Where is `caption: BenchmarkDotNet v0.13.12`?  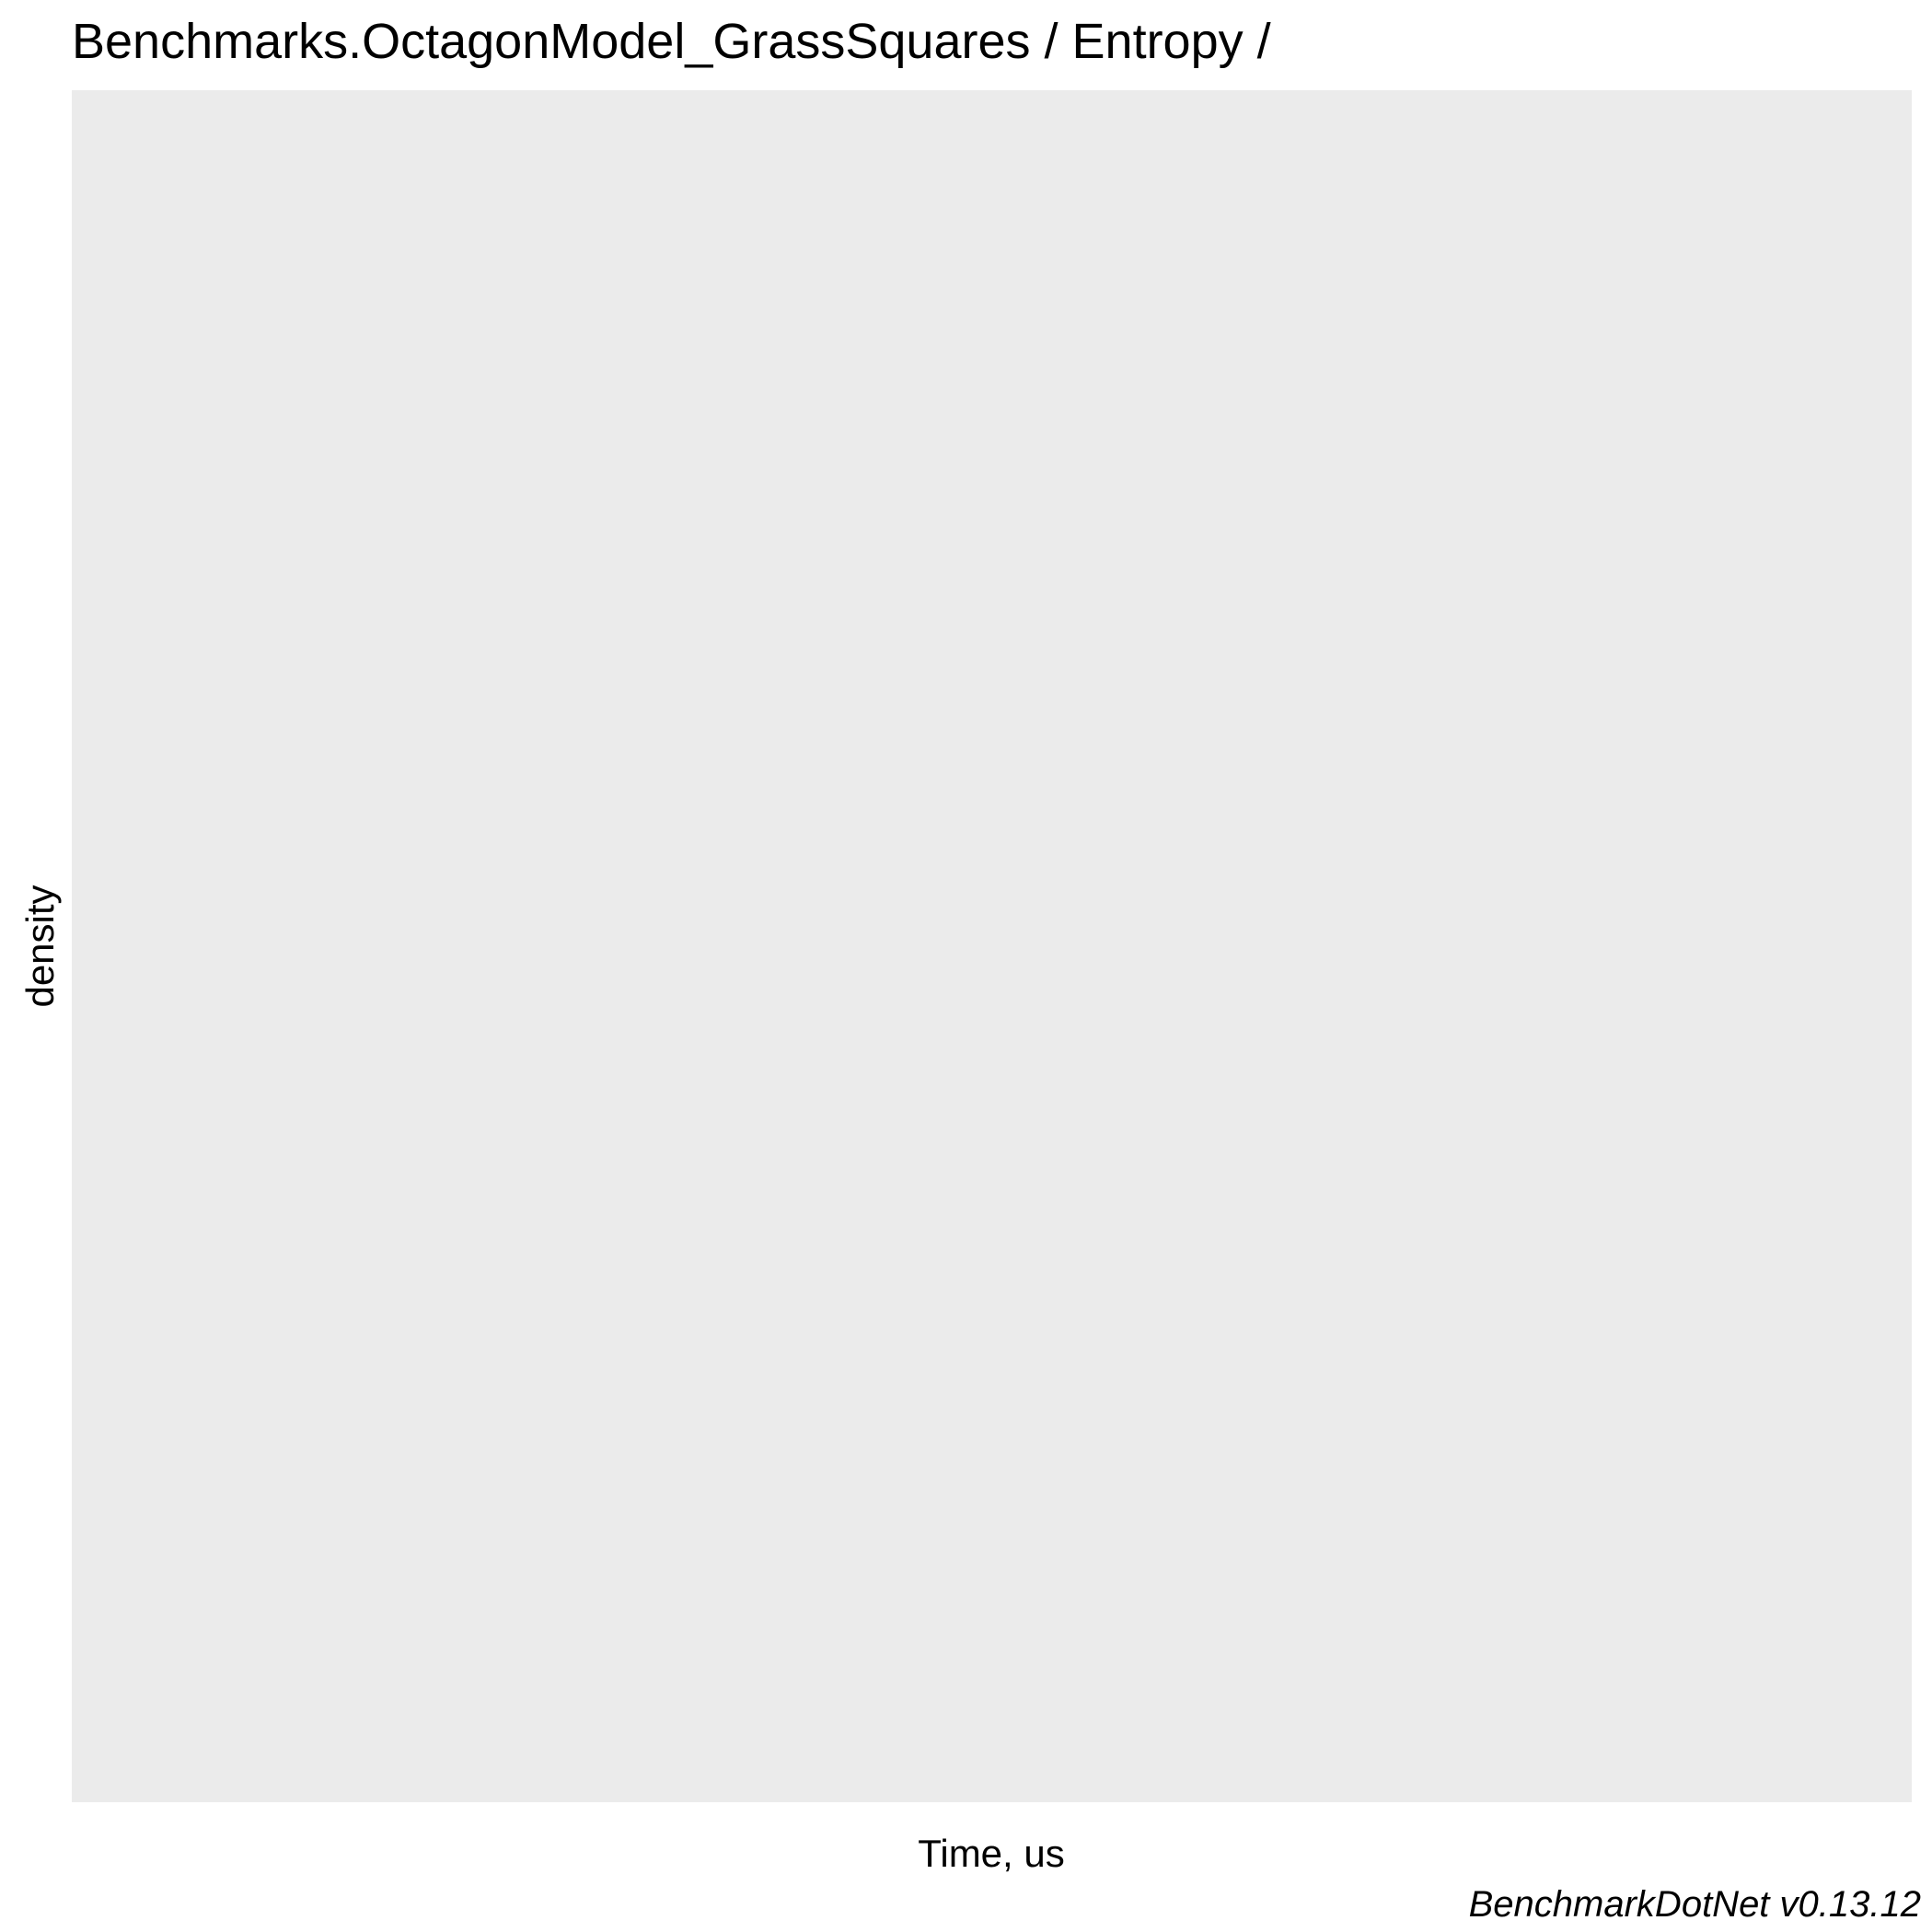
caption: BenchmarkDotNet v0.13.12 is located at coordinates (1694, 1905).